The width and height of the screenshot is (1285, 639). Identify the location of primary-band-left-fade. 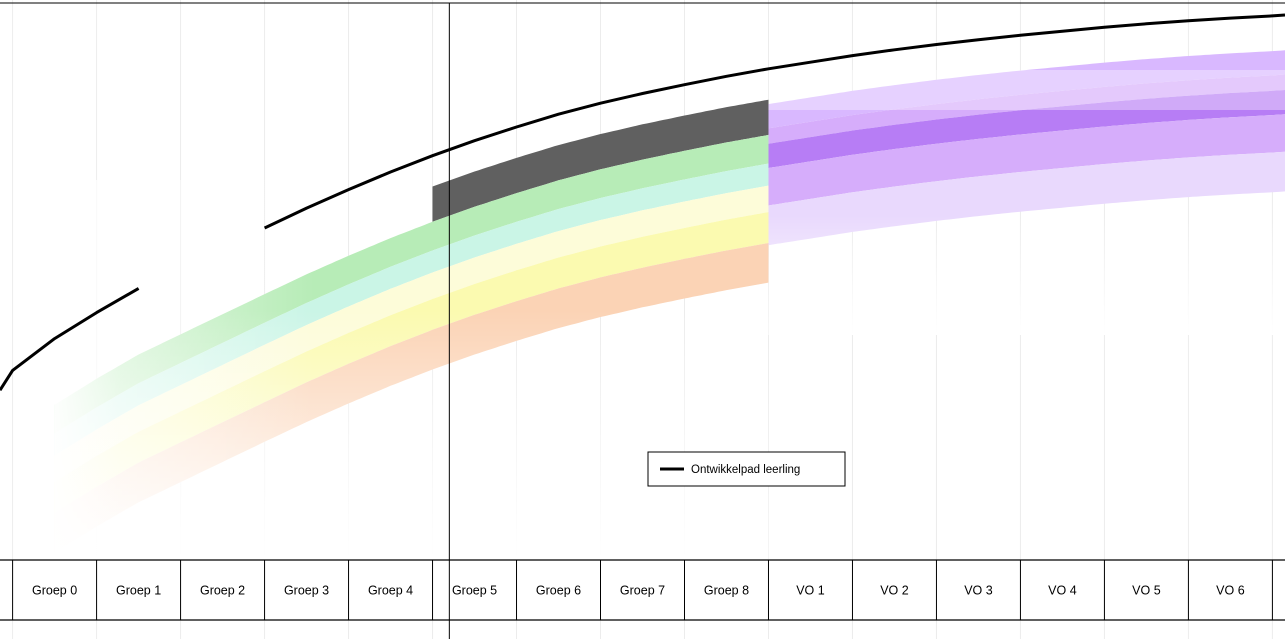
(184, 370).